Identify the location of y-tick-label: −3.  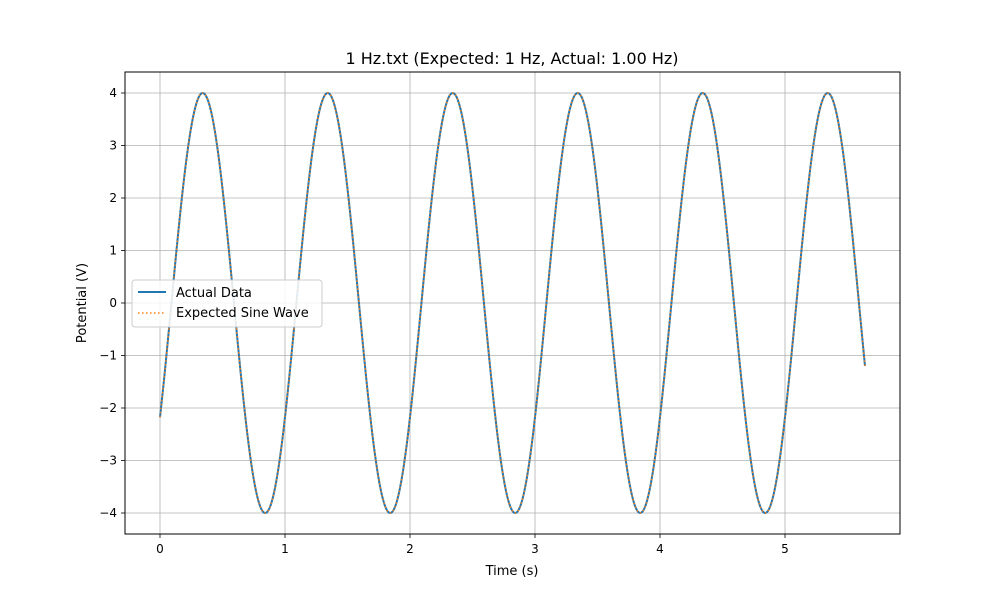
(108, 461).